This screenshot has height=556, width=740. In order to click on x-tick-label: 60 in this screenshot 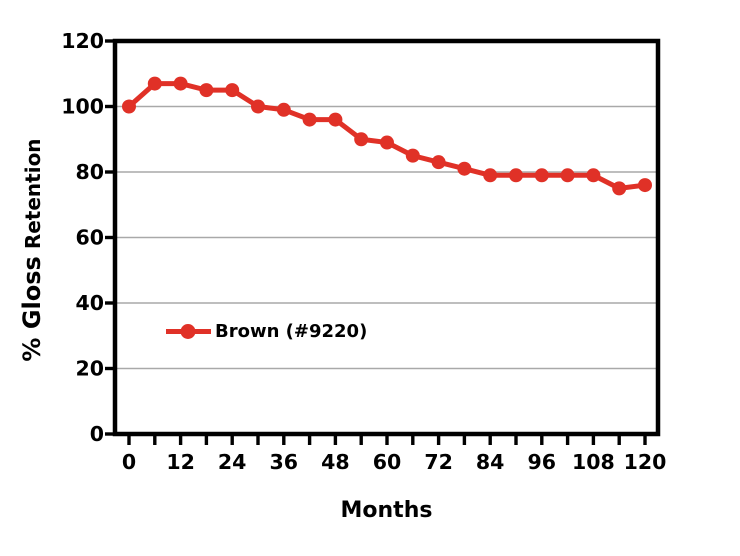, I will do `click(387, 462)`.